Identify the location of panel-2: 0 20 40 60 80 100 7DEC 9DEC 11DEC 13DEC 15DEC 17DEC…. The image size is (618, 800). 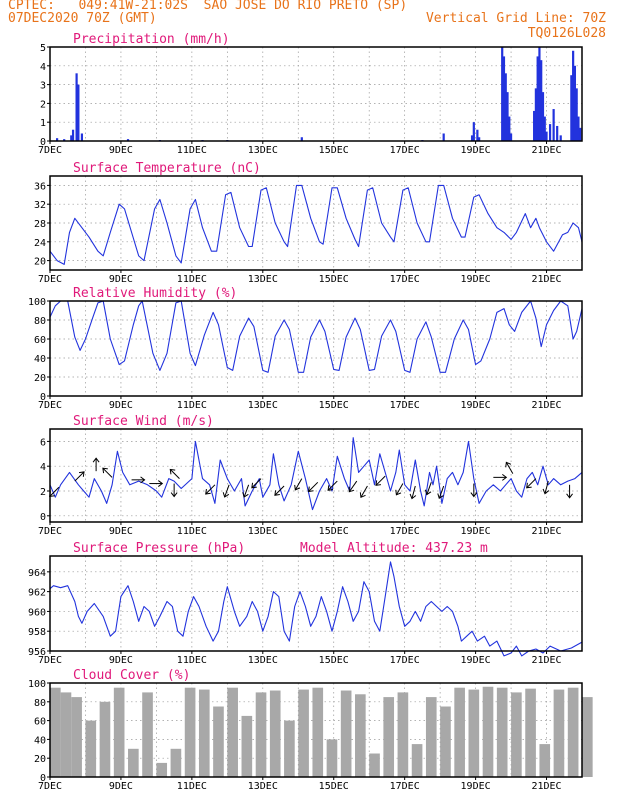
(305, 348).